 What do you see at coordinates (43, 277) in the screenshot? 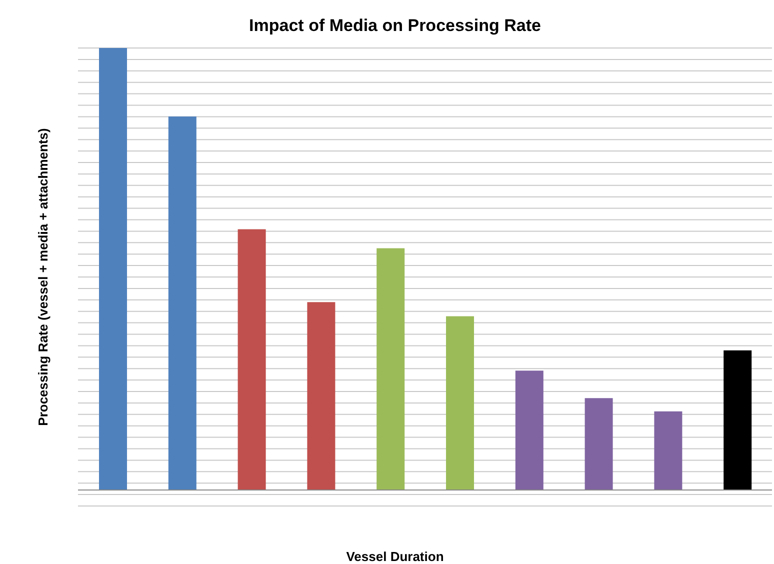
I see `y-axis-title: Processing Rate (vessel + media + attachments)` at bounding box center [43, 277].